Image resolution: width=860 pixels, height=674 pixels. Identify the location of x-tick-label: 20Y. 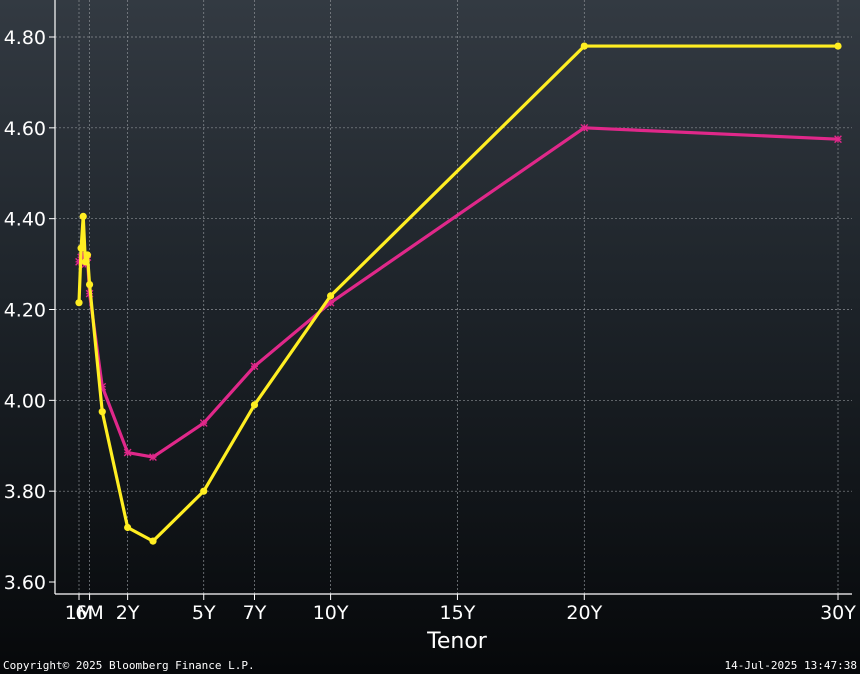
(584, 613).